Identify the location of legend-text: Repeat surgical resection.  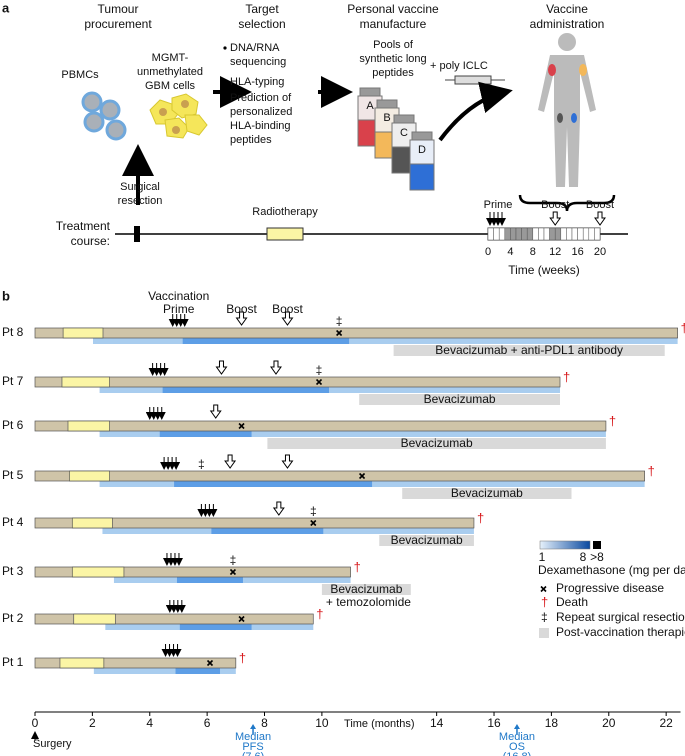
(620, 617).